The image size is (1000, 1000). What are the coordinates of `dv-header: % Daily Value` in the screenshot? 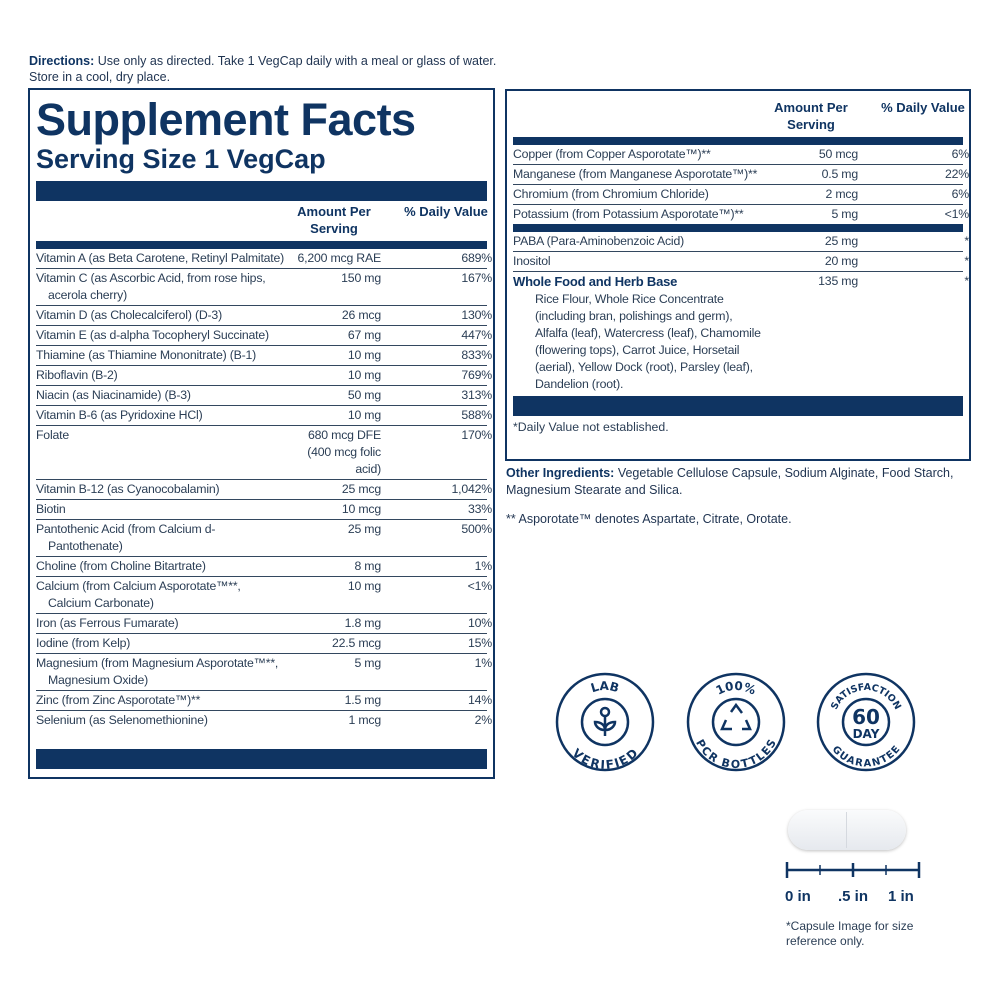 It's located at (446, 211).